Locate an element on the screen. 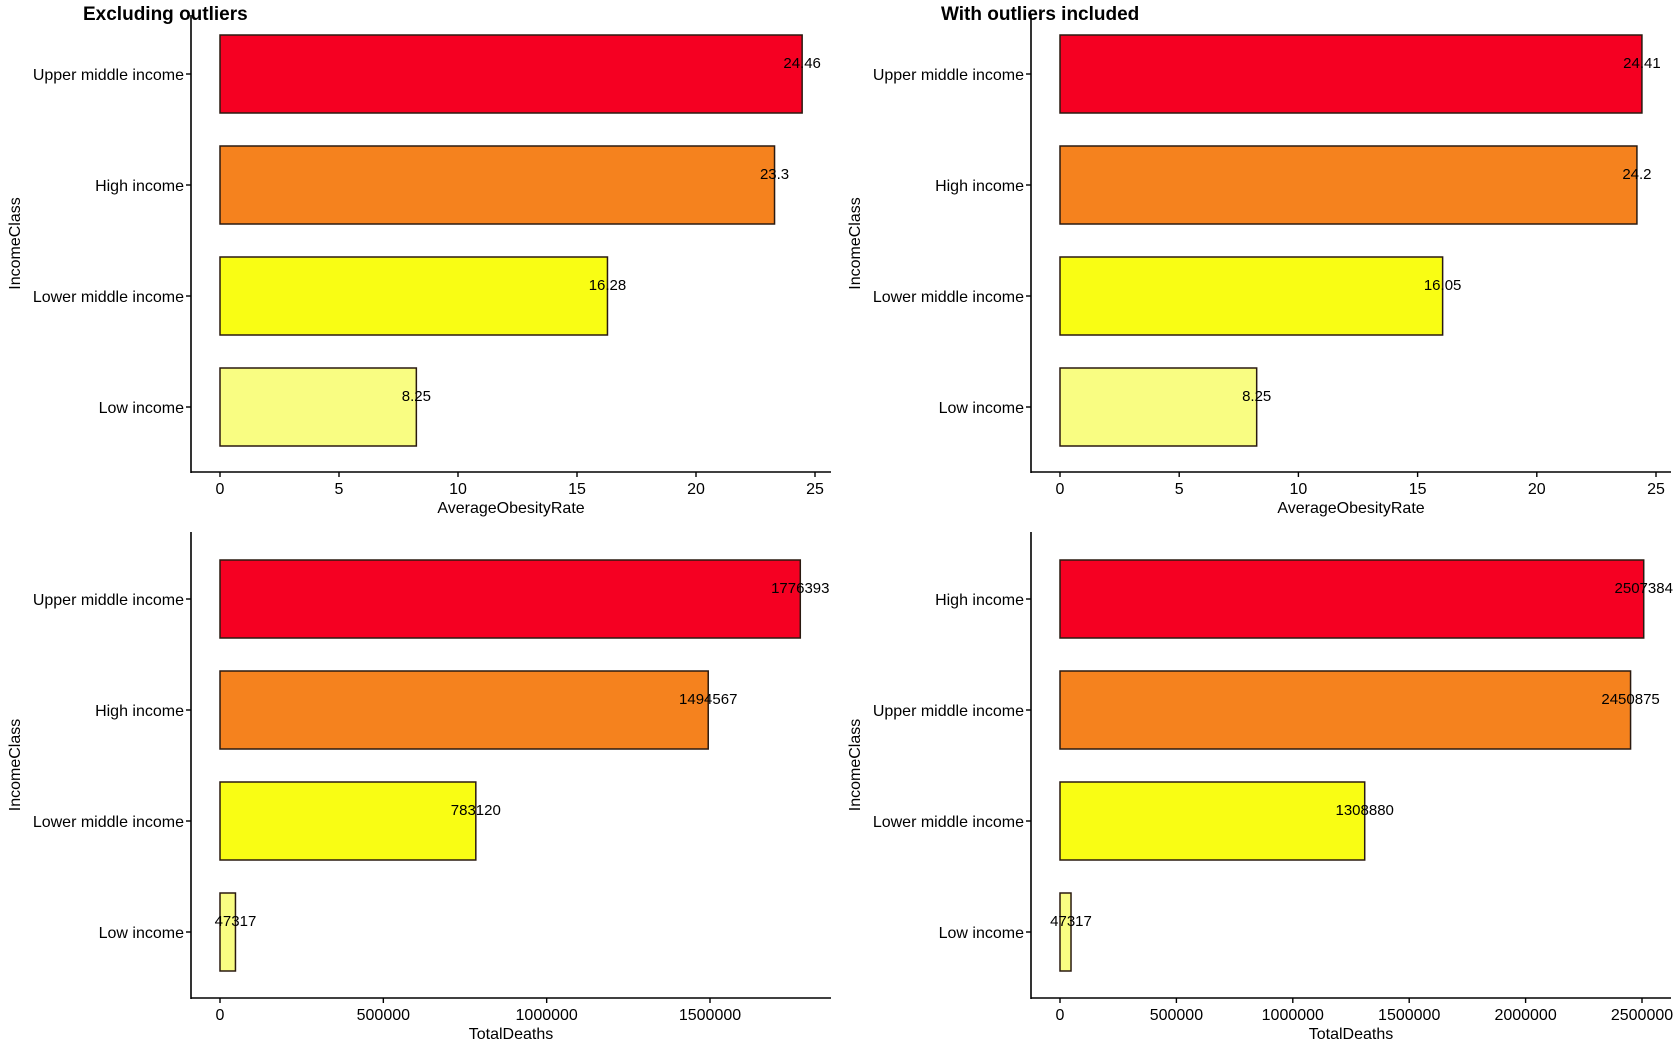  data-label: 16.28 is located at coordinates (608, 285).